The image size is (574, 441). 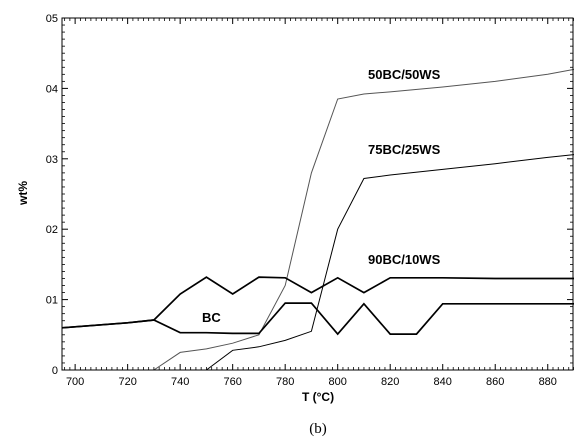 What do you see at coordinates (318, 429) in the screenshot?
I see `figure-caption: (b)` at bounding box center [318, 429].